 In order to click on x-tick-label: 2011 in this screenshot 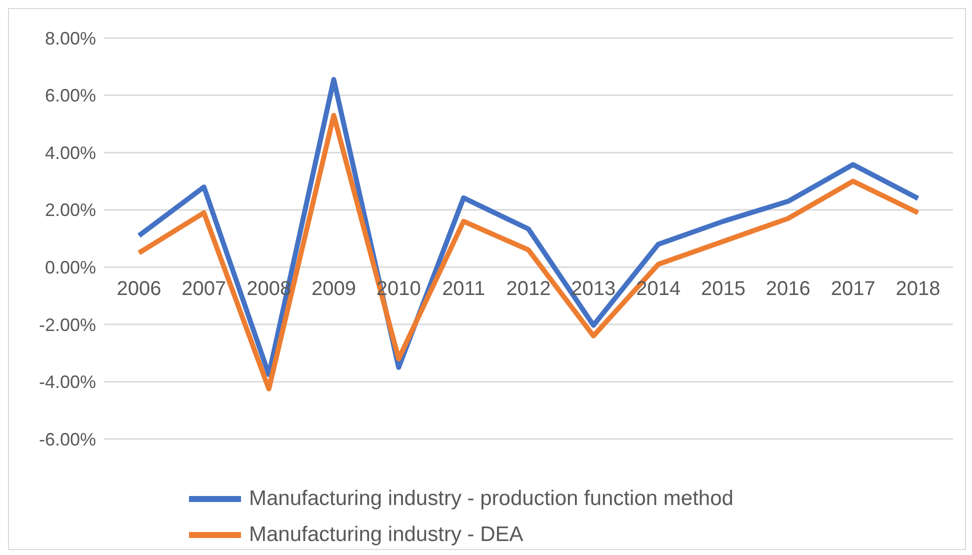, I will do `click(464, 289)`.